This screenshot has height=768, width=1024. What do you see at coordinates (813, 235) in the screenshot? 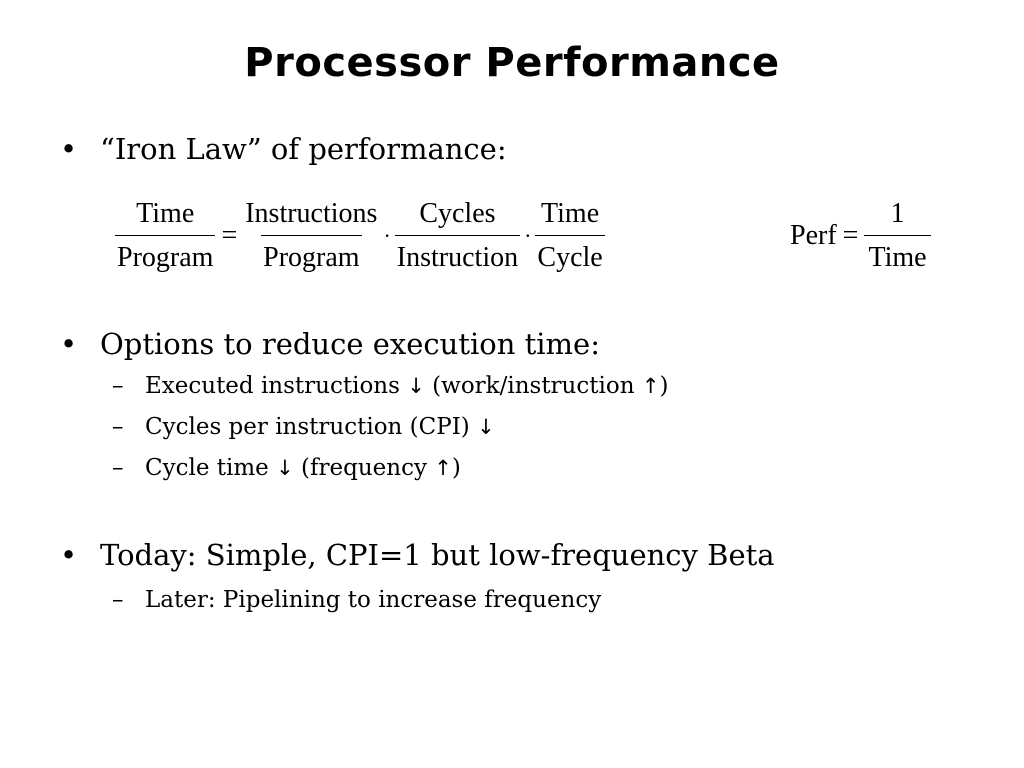
I see `perf-label: Perf` at bounding box center [813, 235].